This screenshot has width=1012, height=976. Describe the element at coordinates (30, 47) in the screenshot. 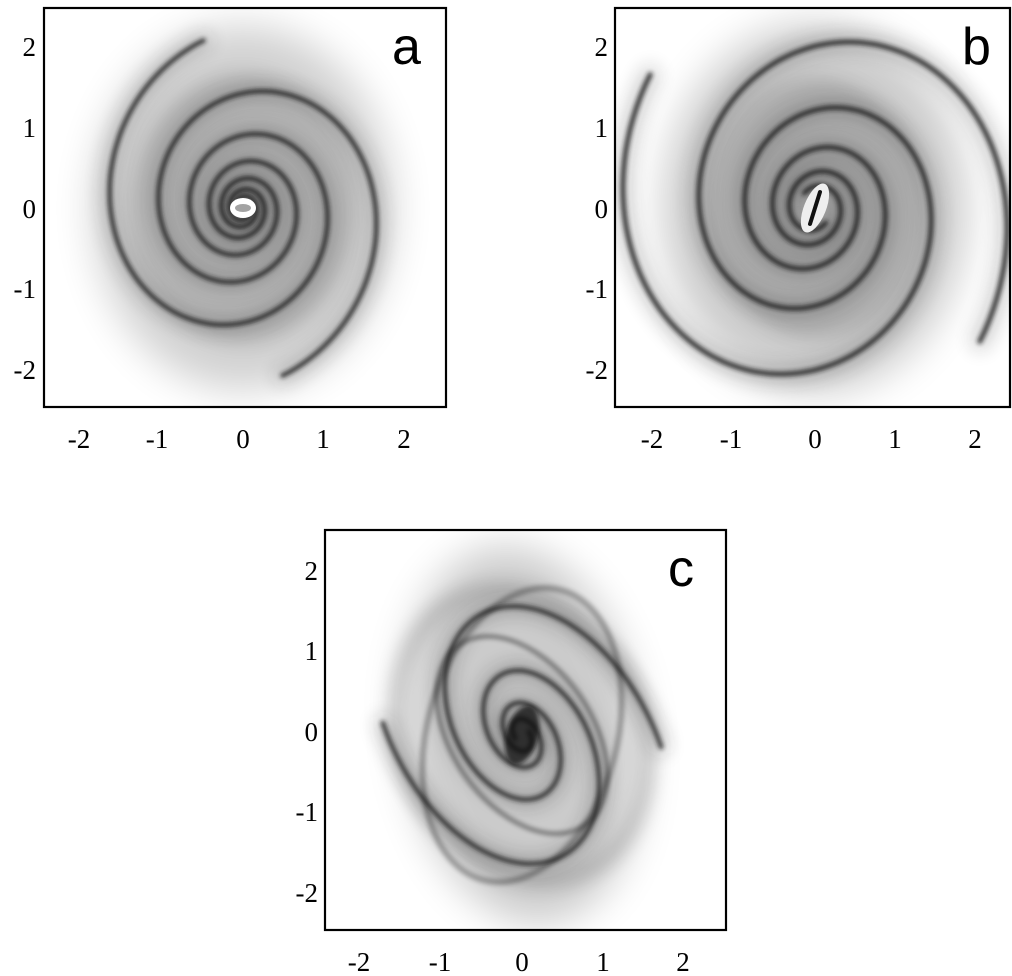

I see `panel-a-y-tick-label: 2` at that location.